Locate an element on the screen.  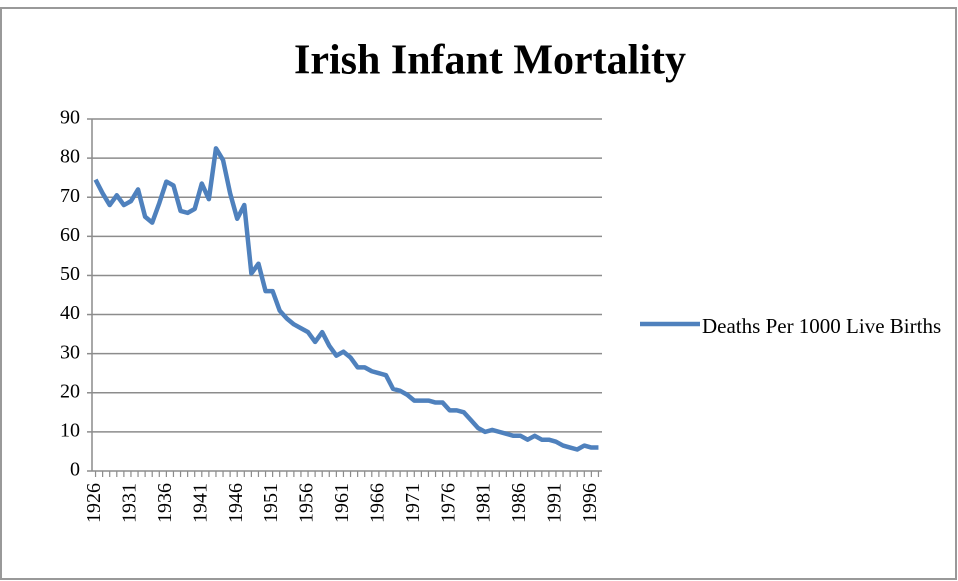
x-tick-label: 1991 is located at coordinates (555, 503).